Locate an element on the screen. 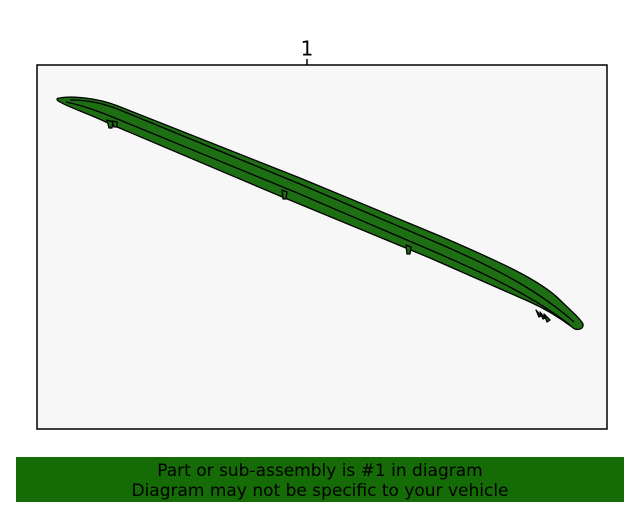 This screenshot has width=640, height=512. banner-line: Part or sub-assembly is #1 in diagram is located at coordinates (319, 471).